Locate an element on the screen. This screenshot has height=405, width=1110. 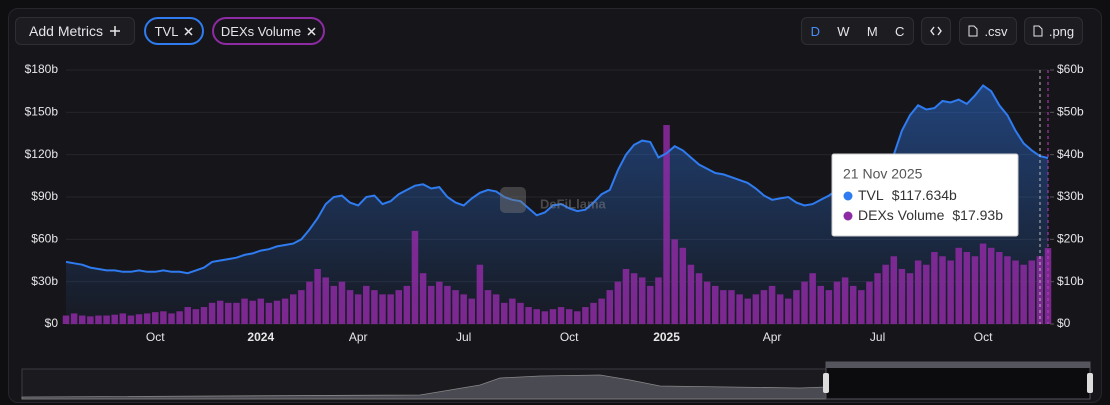
watermark: DeFiLlama is located at coordinates (553, 200).